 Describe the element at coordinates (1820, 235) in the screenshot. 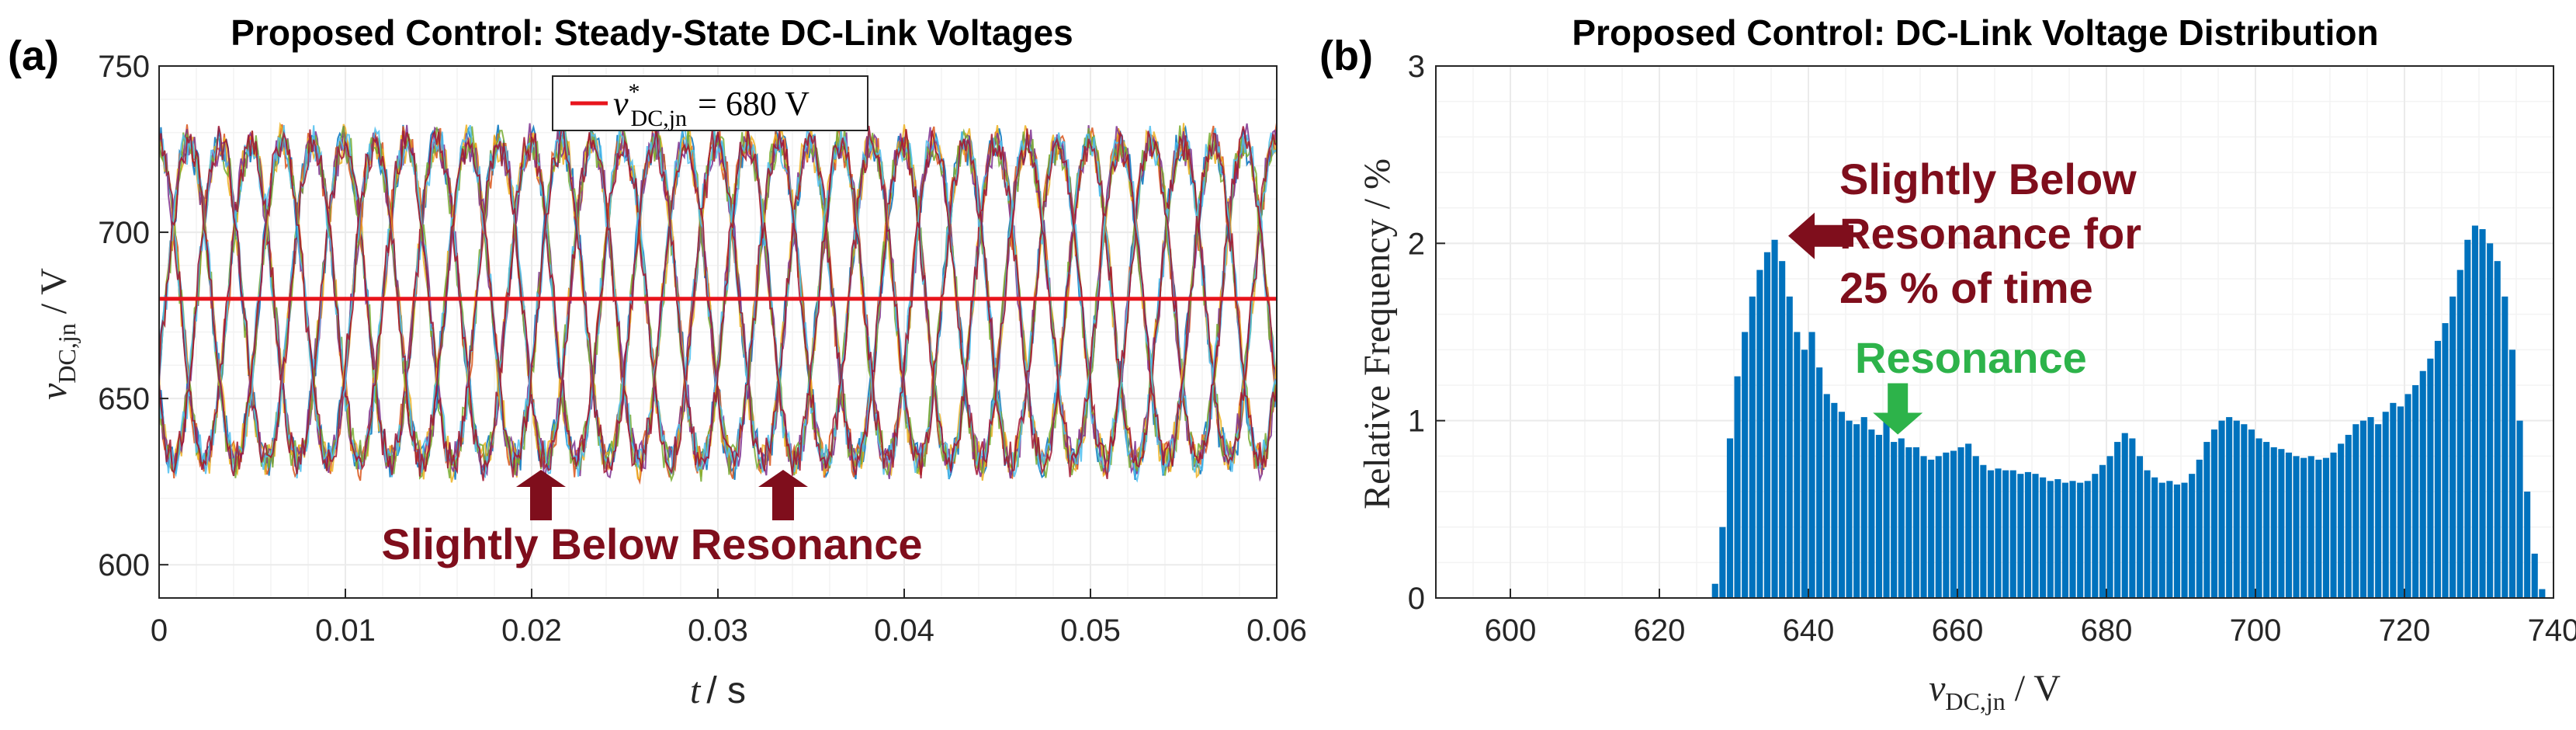

I see `left-arrow-icon` at that location.